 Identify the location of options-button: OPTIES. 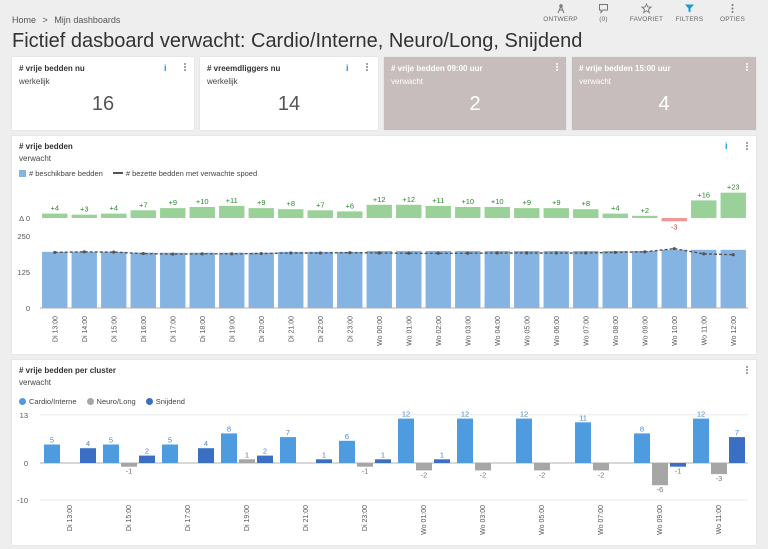
(732, 13).